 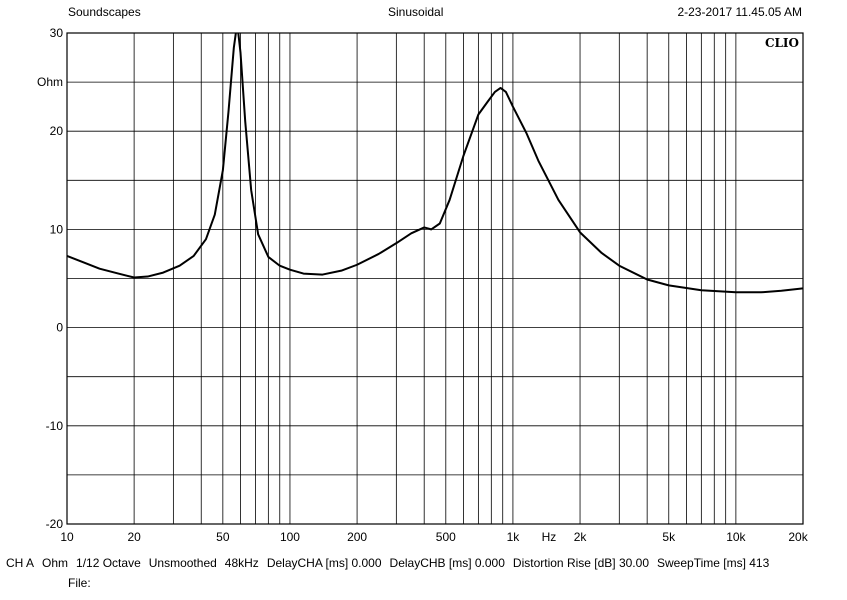 I want to click on y-tick-label: -10, so click(x=55, y=426).